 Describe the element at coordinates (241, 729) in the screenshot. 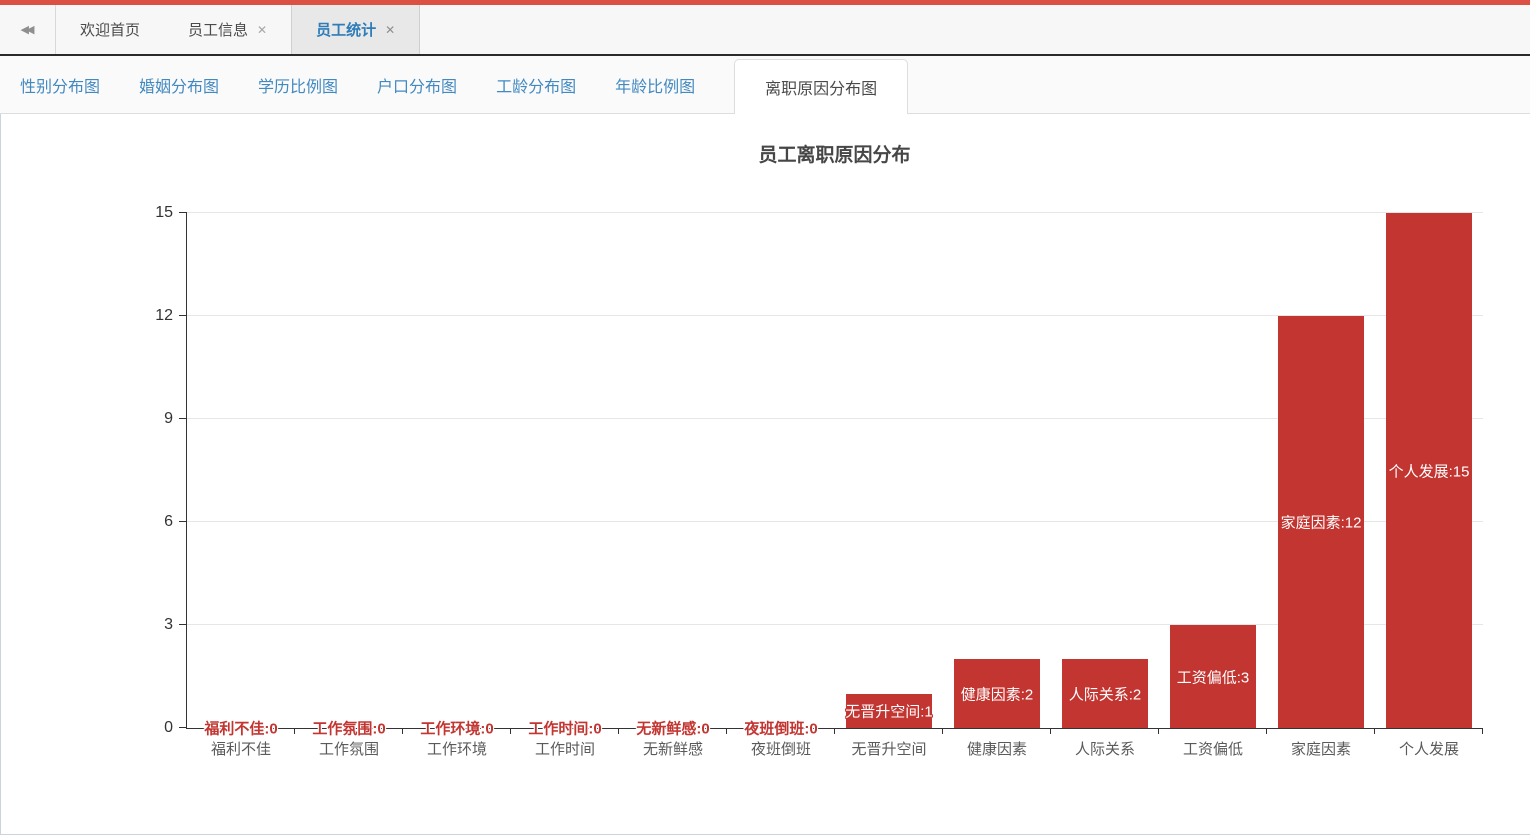

I see `bar-value-label: 福利不佳:0` at that location.